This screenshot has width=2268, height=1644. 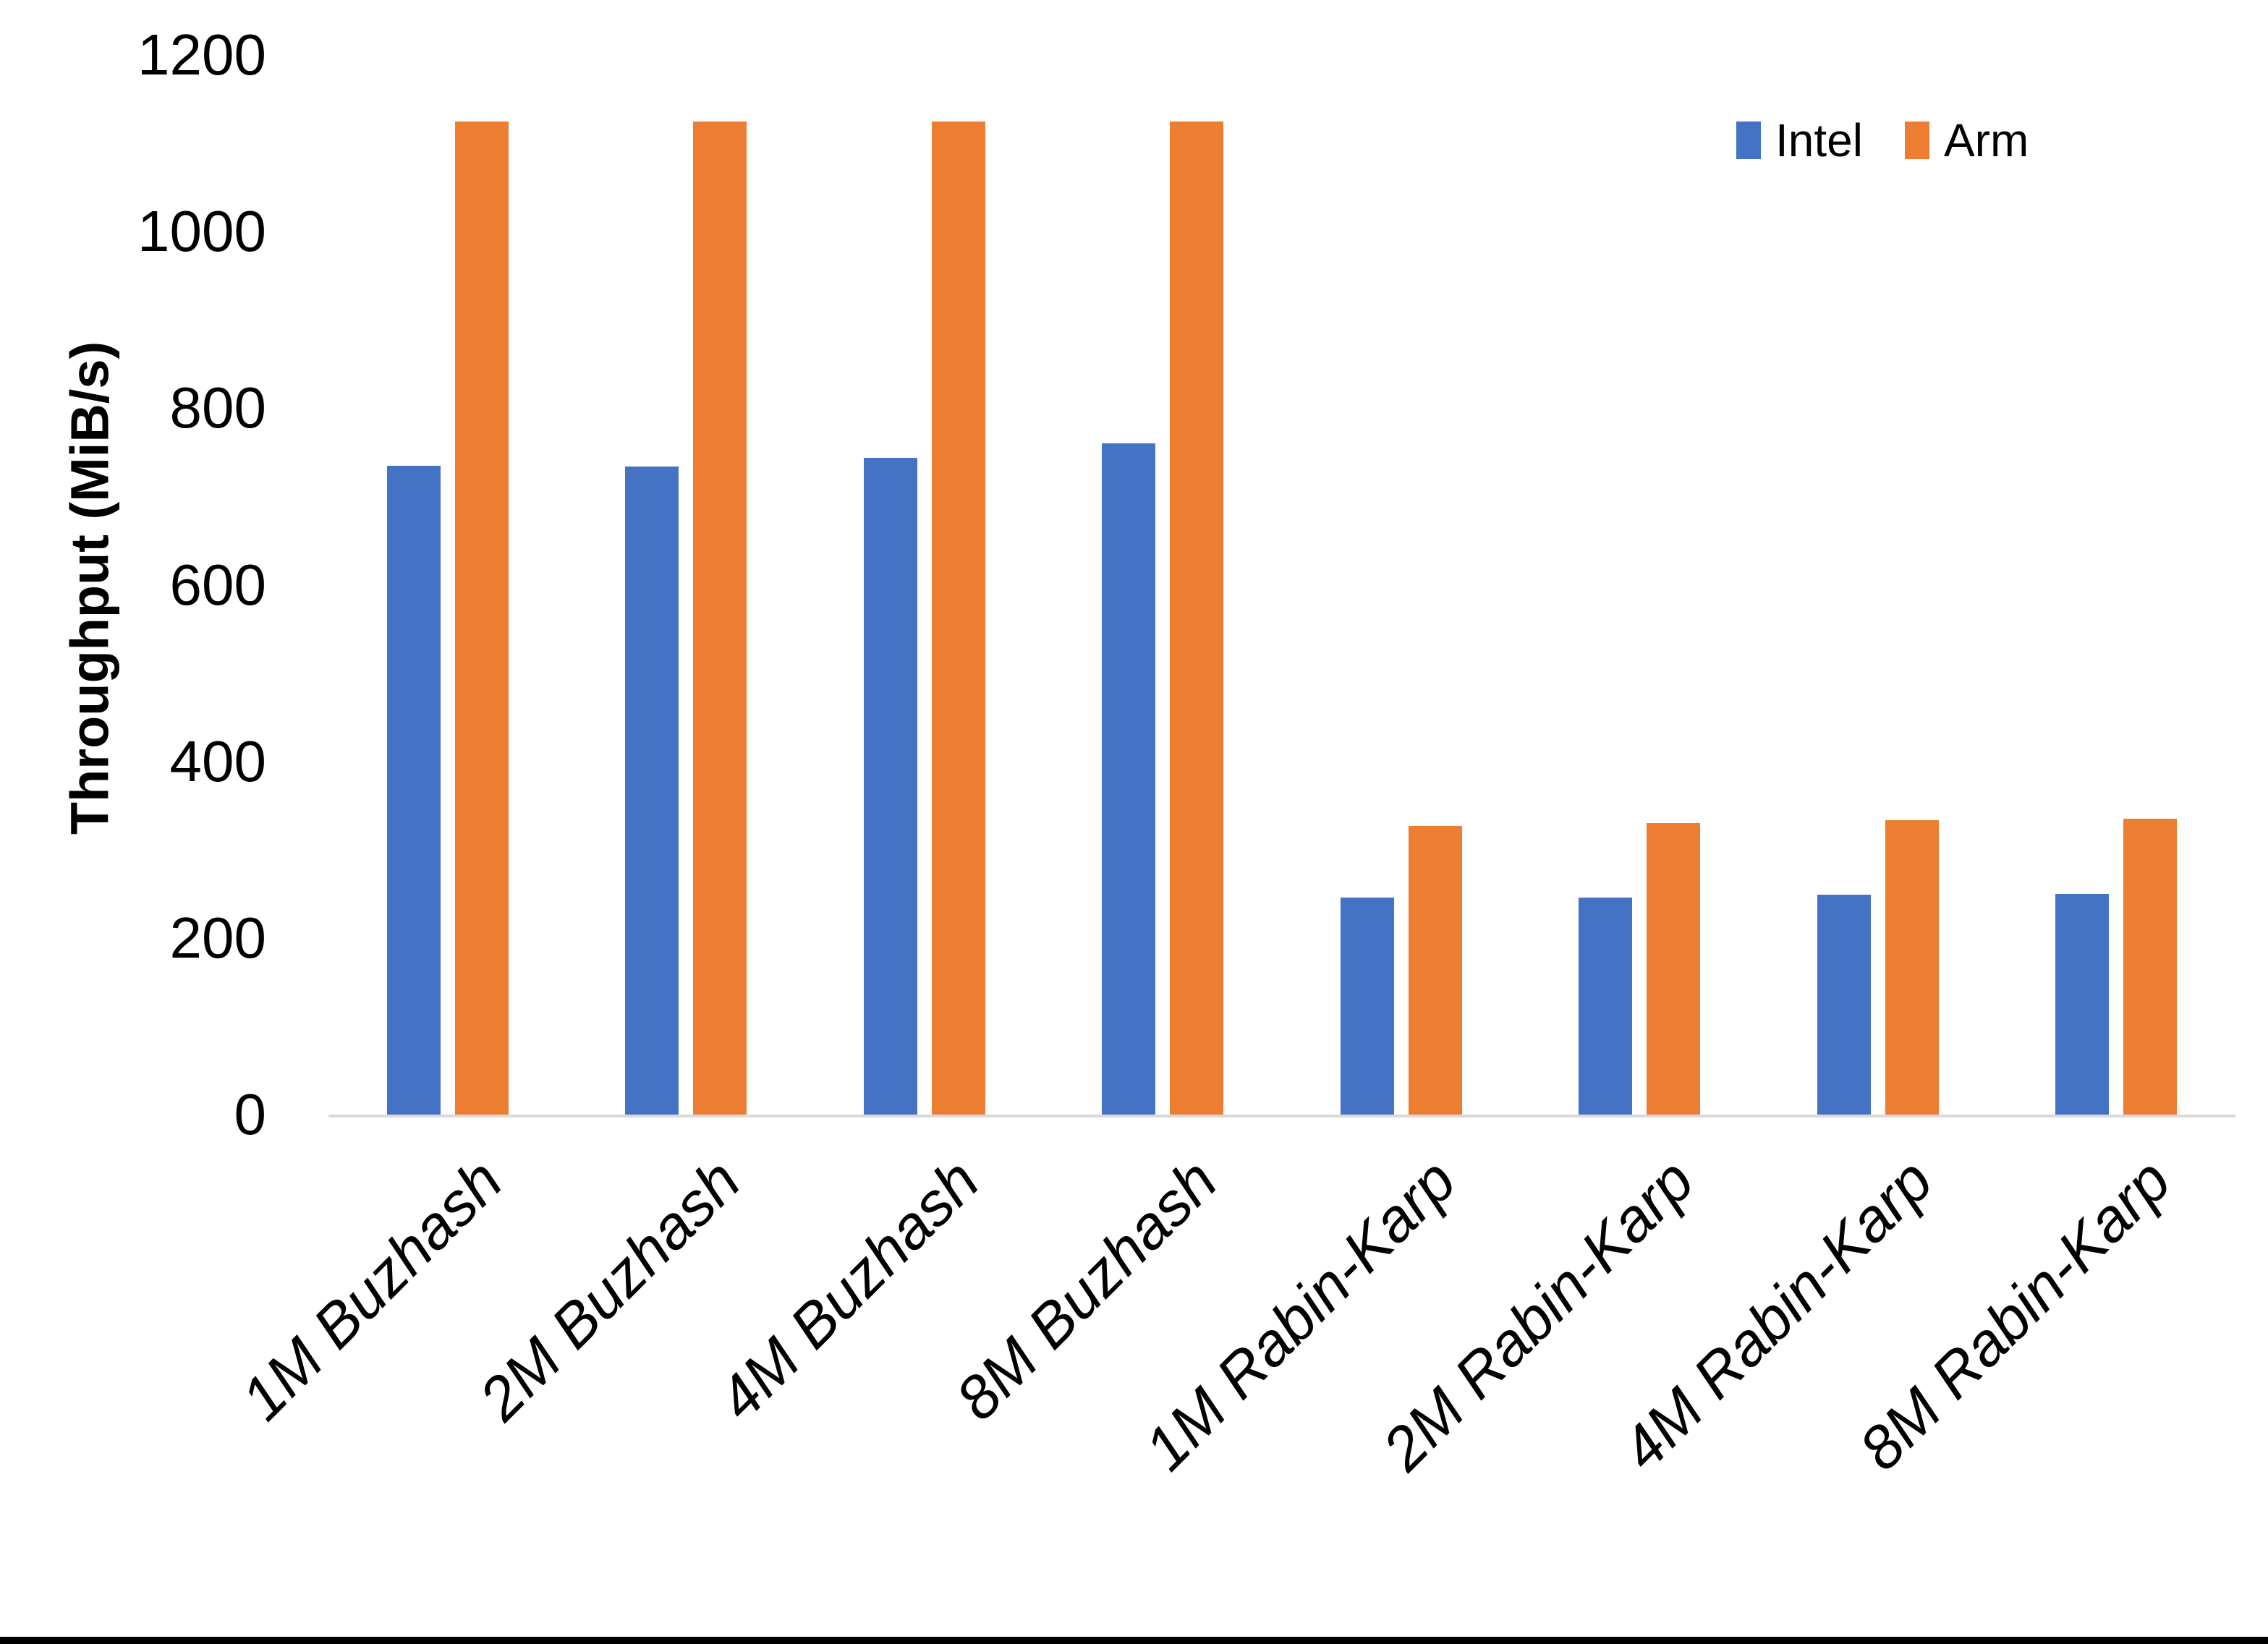 I want to click on y-tick-label: 1000, so click(x=201, y=231).